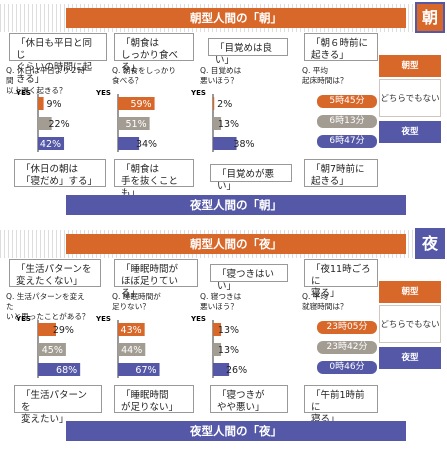 This screenshot has width=447, height=450. Describe the element at coordinates (236, 205) in the screenshot. I see `section-title-bottom: 夜型人間の「朝」` at that location.